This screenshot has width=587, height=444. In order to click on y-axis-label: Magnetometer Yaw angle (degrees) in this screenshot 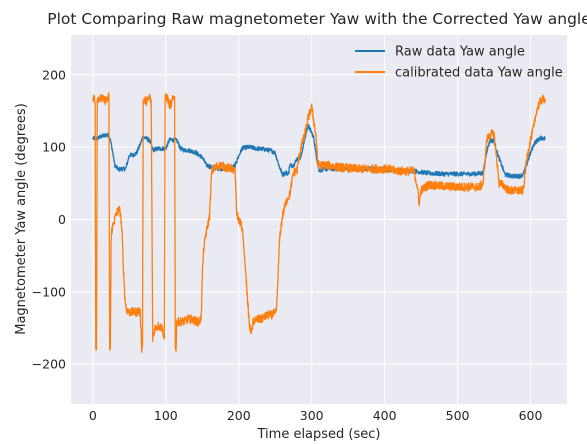, I will do `click(21, 219)`.